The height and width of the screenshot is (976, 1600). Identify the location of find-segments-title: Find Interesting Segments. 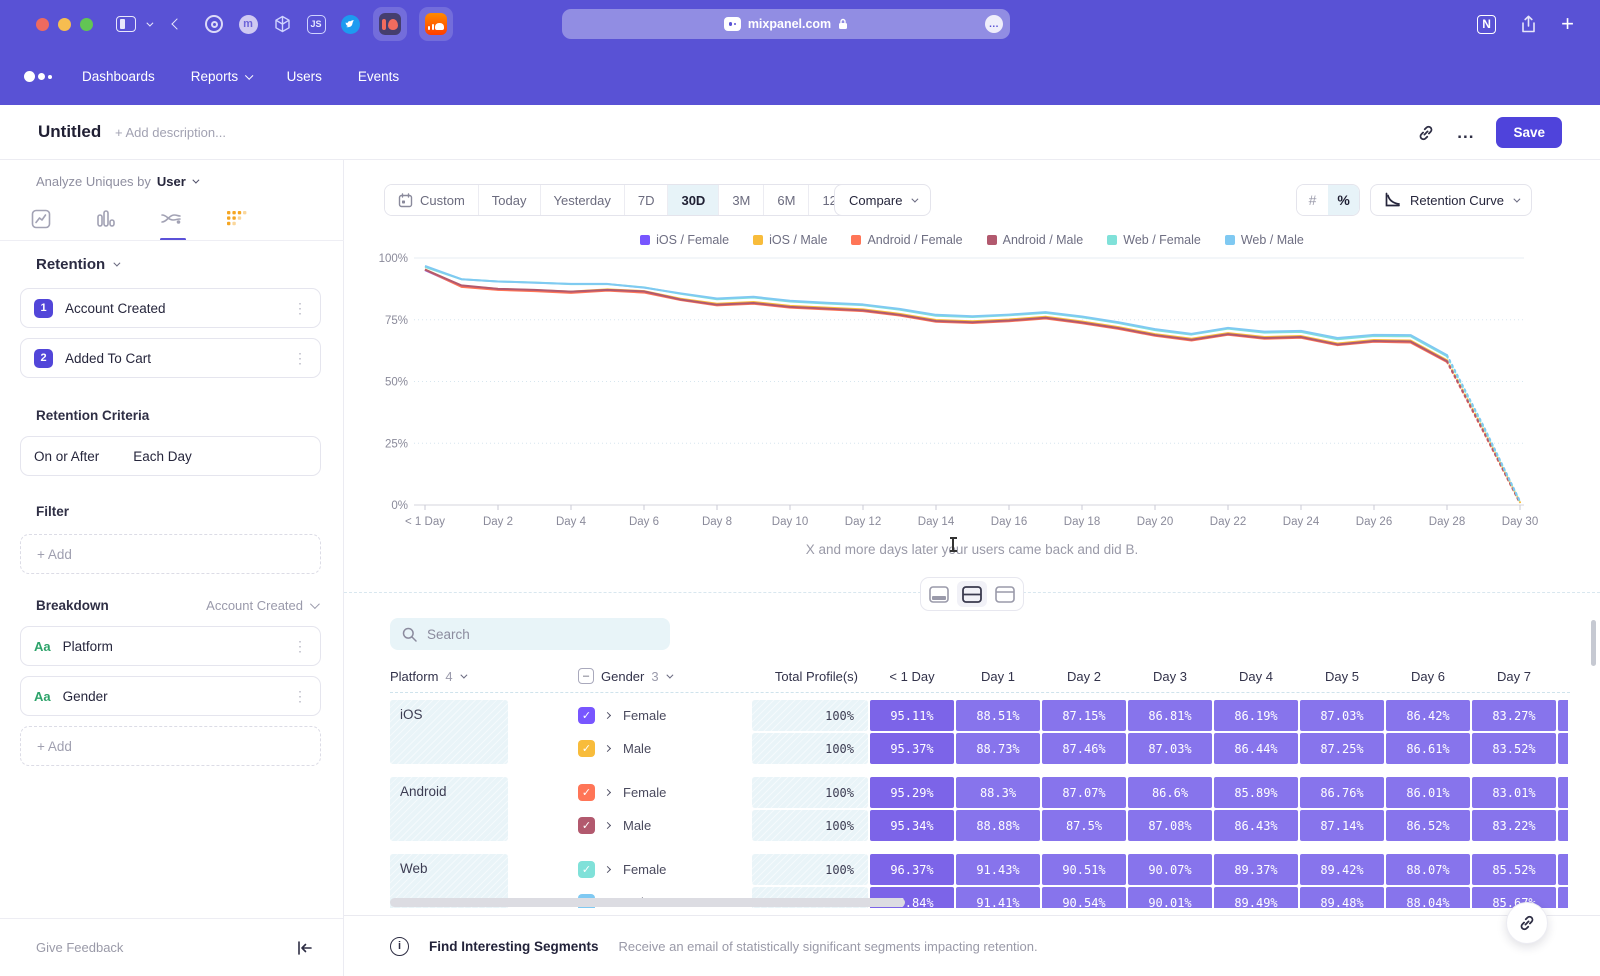
(514, 946).